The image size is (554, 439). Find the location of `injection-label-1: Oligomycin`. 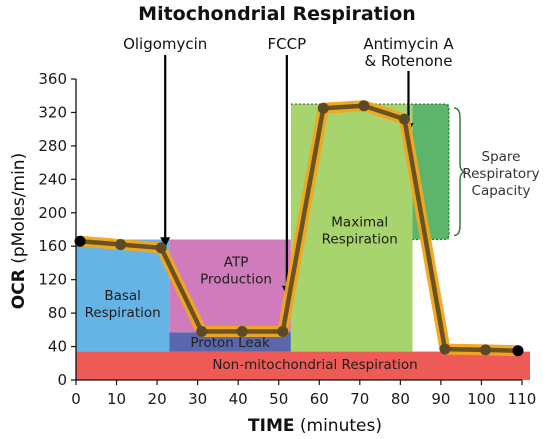

injection-label-1: Oligomycin is located at coordinates (165, 44).